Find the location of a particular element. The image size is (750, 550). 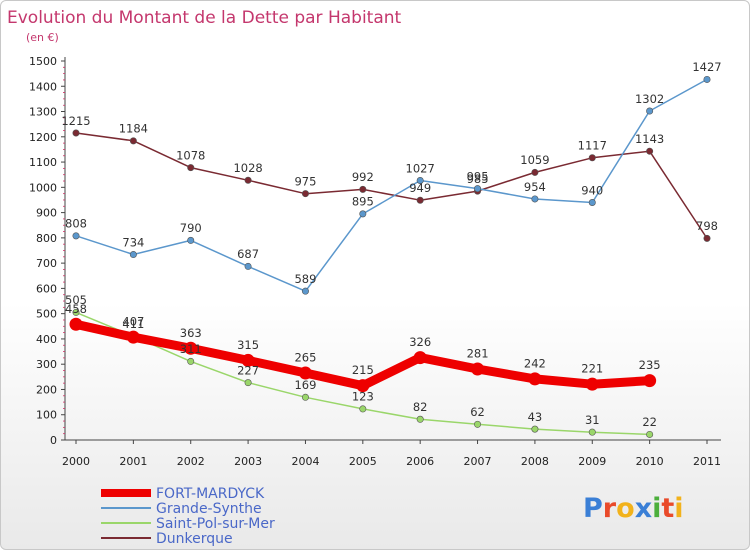

legend-label-dunkerque: Dunkerque is located at coordinates (194, 539).